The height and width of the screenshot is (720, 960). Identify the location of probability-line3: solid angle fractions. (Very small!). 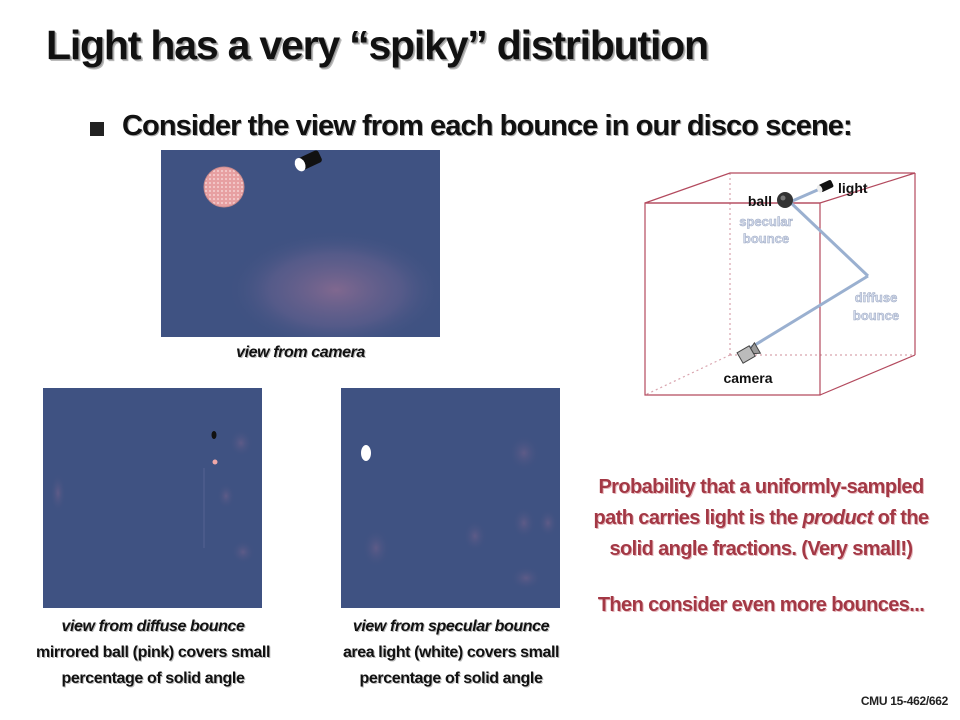
(761, 549).